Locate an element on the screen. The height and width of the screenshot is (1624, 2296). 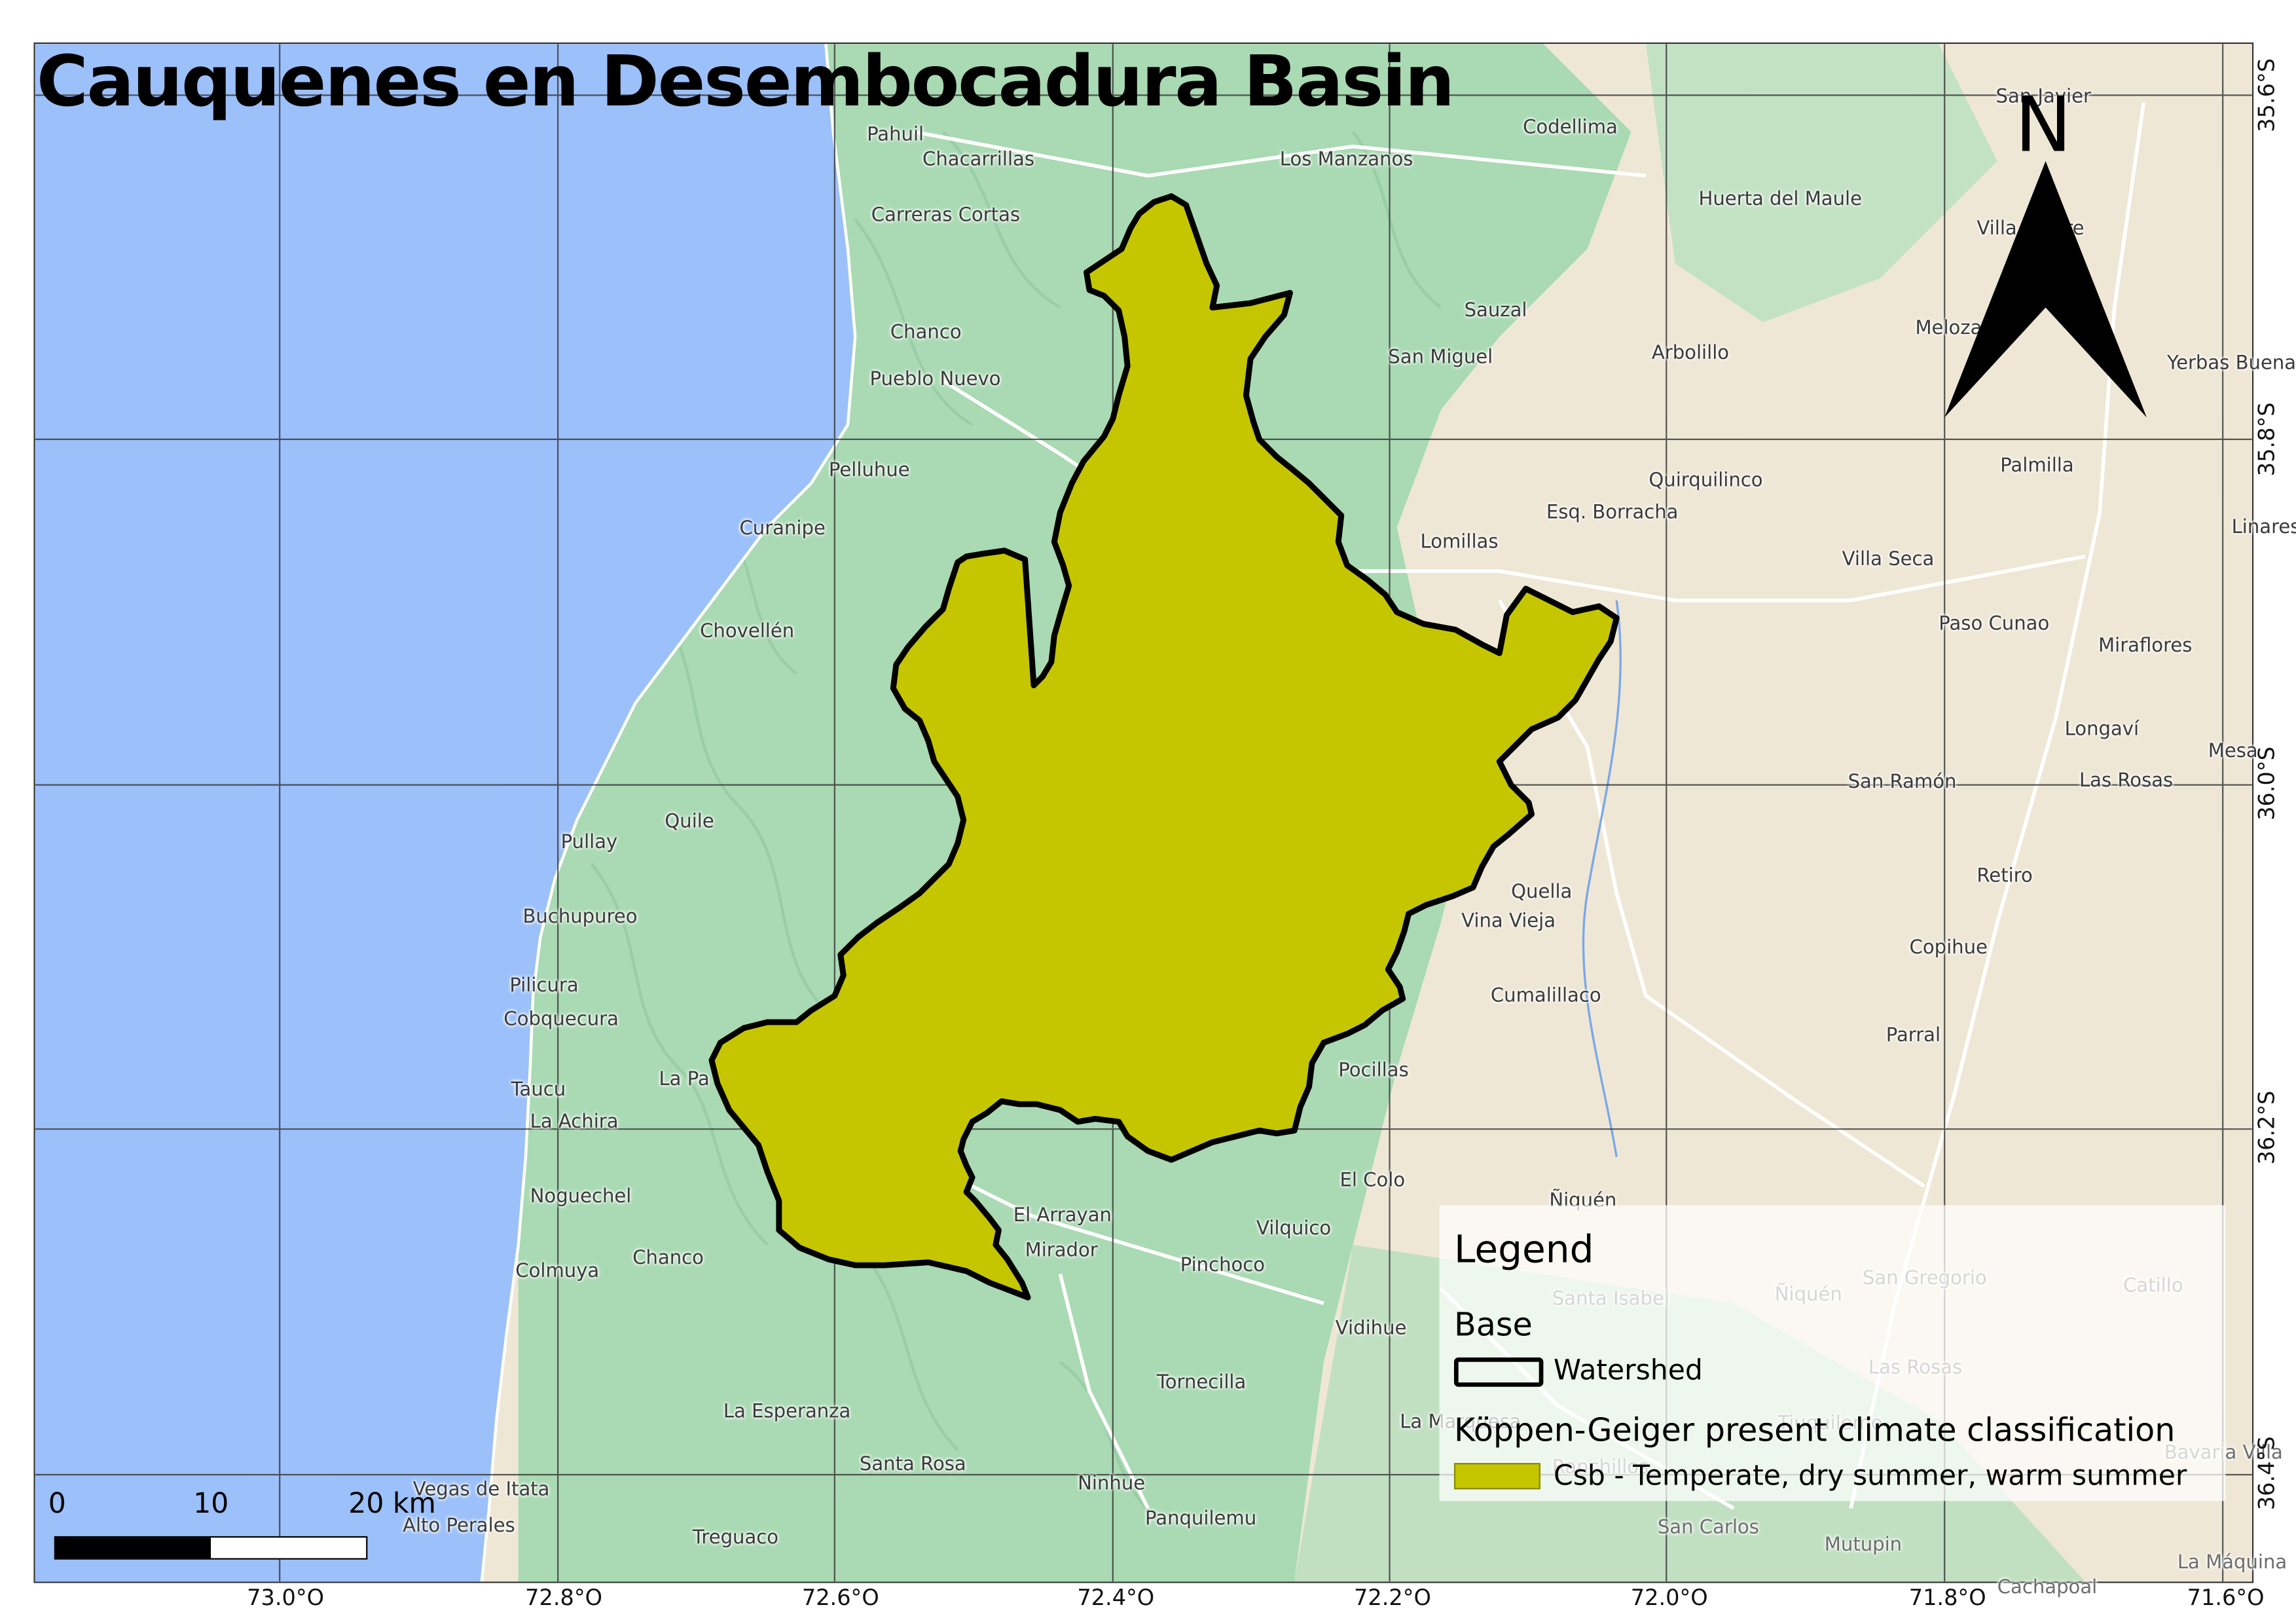
place-label: Colmuya is located at coordinates (557, 1272).